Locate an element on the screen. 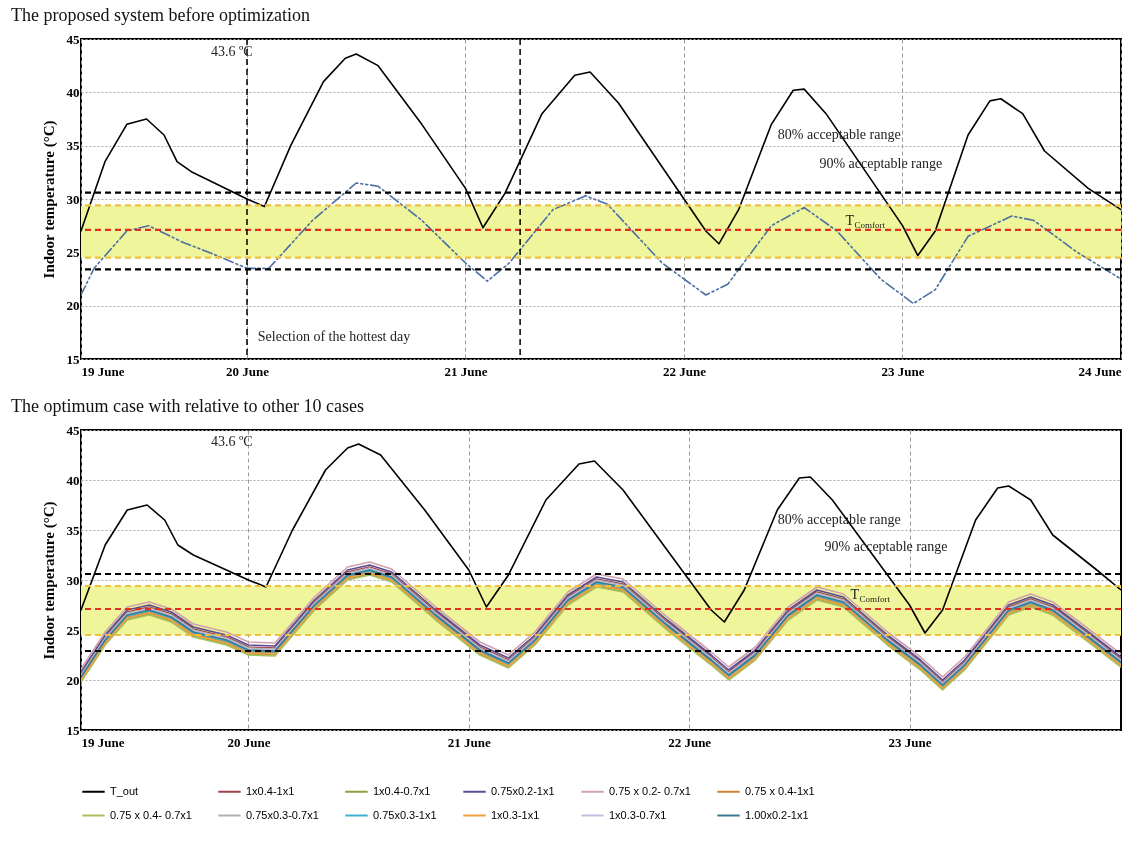 This screenshot has height=864, width=1146. legend-label: 0.75x0.2-1x1 is located at coordinates (523, 790).